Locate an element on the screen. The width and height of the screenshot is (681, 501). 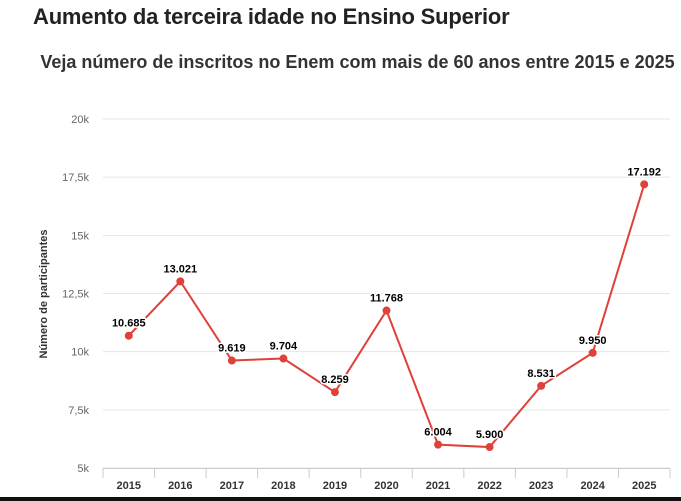
data-label: 8.259 is located at coordinates (335, 380).